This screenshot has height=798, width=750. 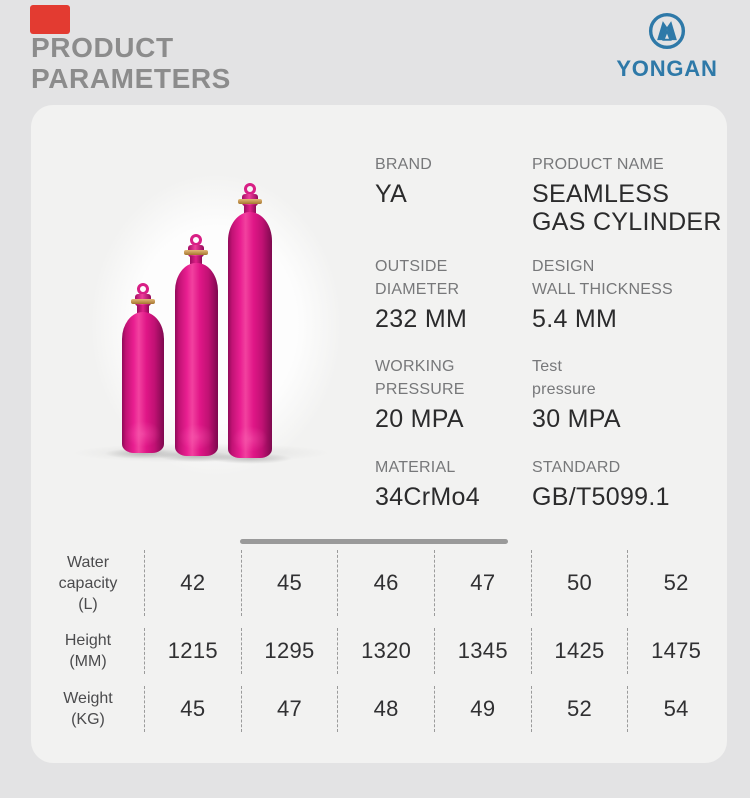 What do you see at coordinates (421, 319) in the screenshot?
I see `spec-value: 232 MM` at bounding box center [421, 319].